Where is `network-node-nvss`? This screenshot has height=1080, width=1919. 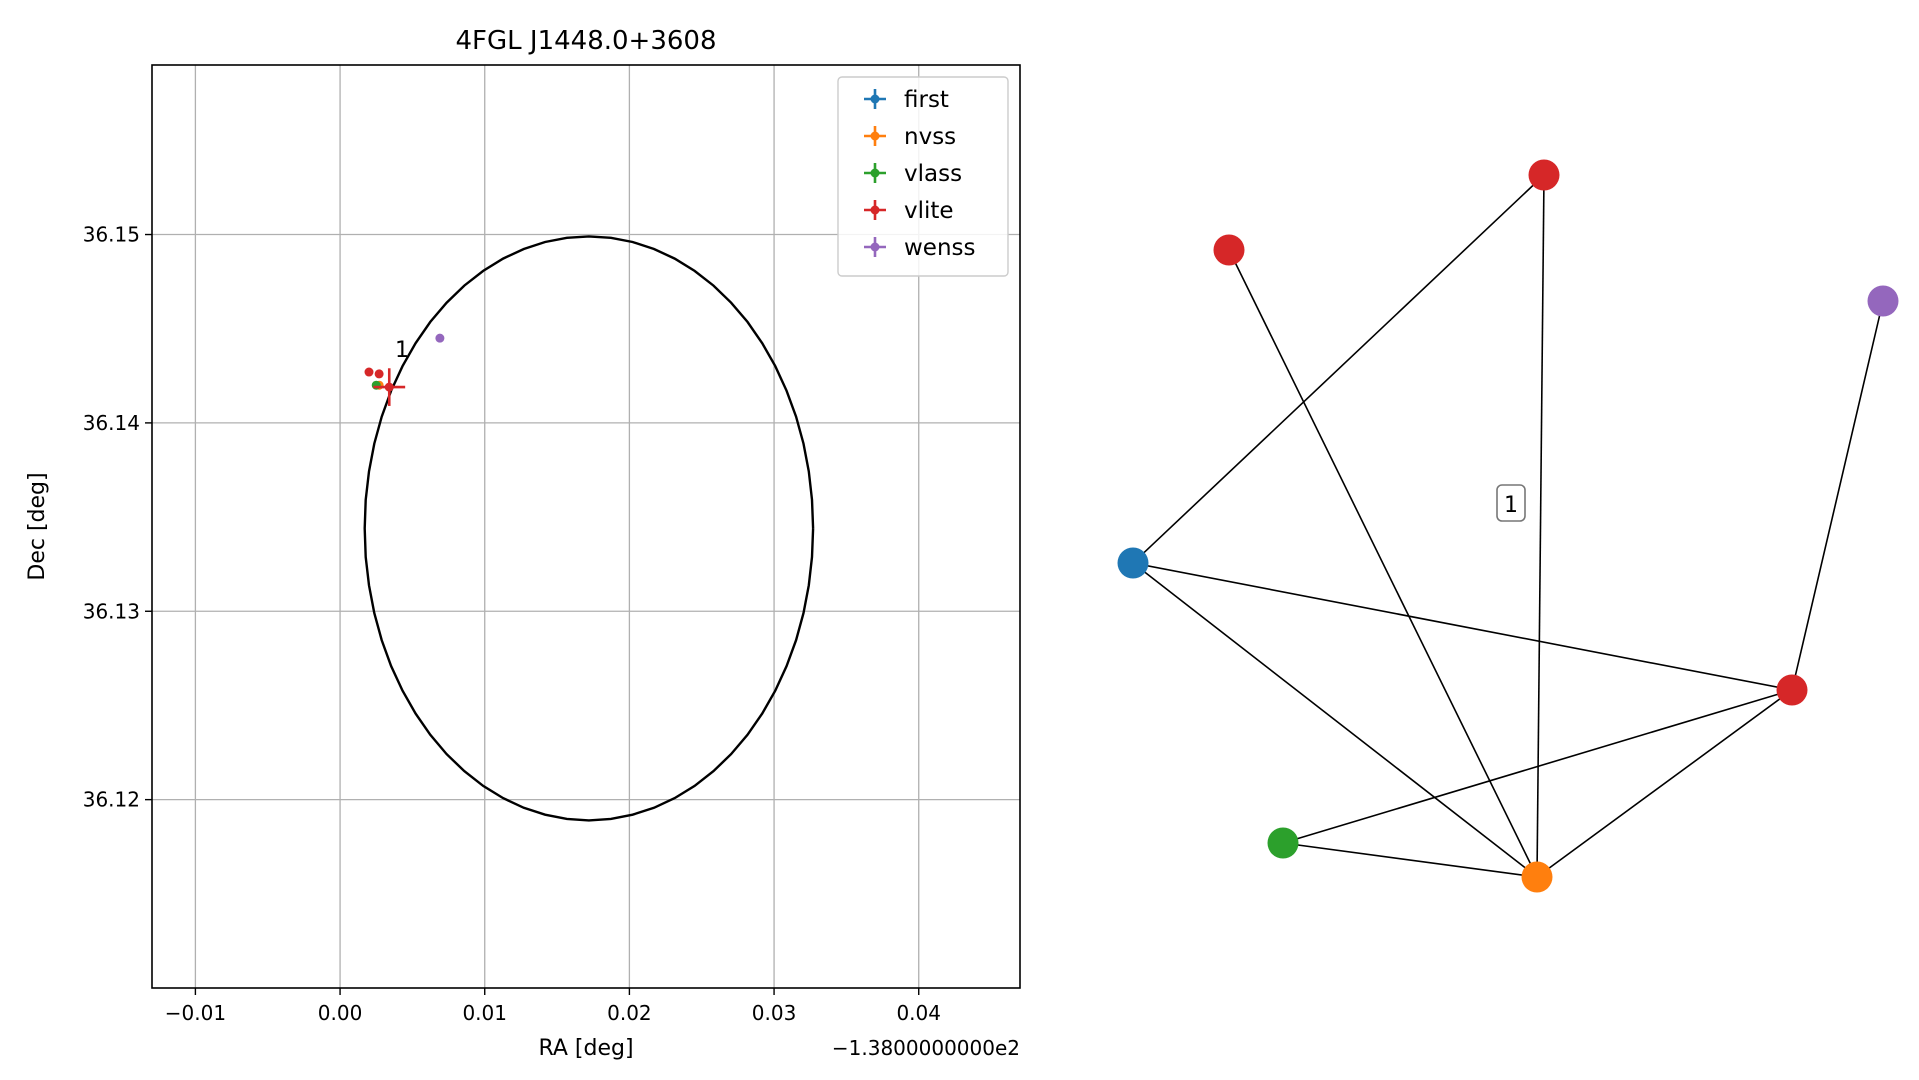
network-node-nvss is located at coordinates (1537, 877).